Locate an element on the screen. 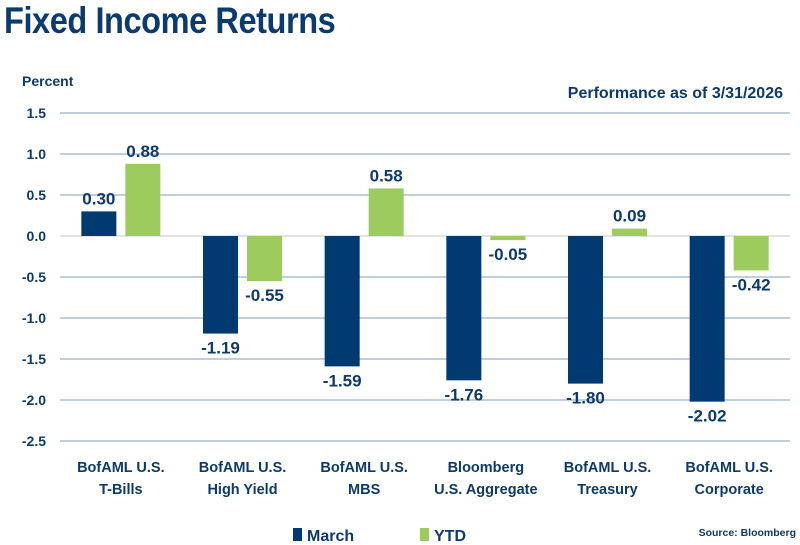  data-label: -1.80 is located at coordinates (585, 398).